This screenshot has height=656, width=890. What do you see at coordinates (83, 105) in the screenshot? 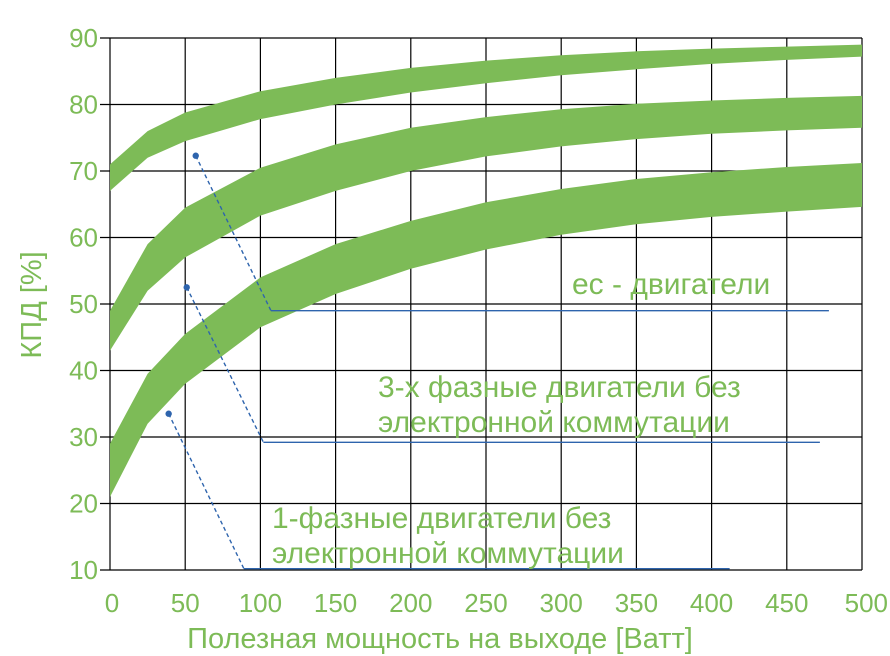
I see `y-tick-label-80: 80` at bounding box center [83, 105].